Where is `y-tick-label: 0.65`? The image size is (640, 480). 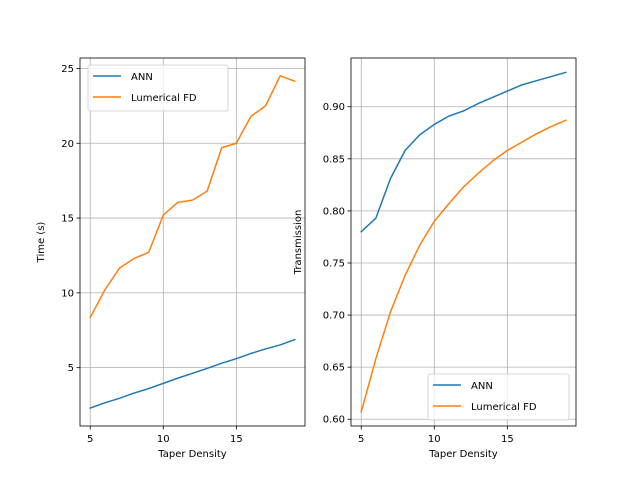 y-tick-label: 0.65 is located at coordinates (334, 368).